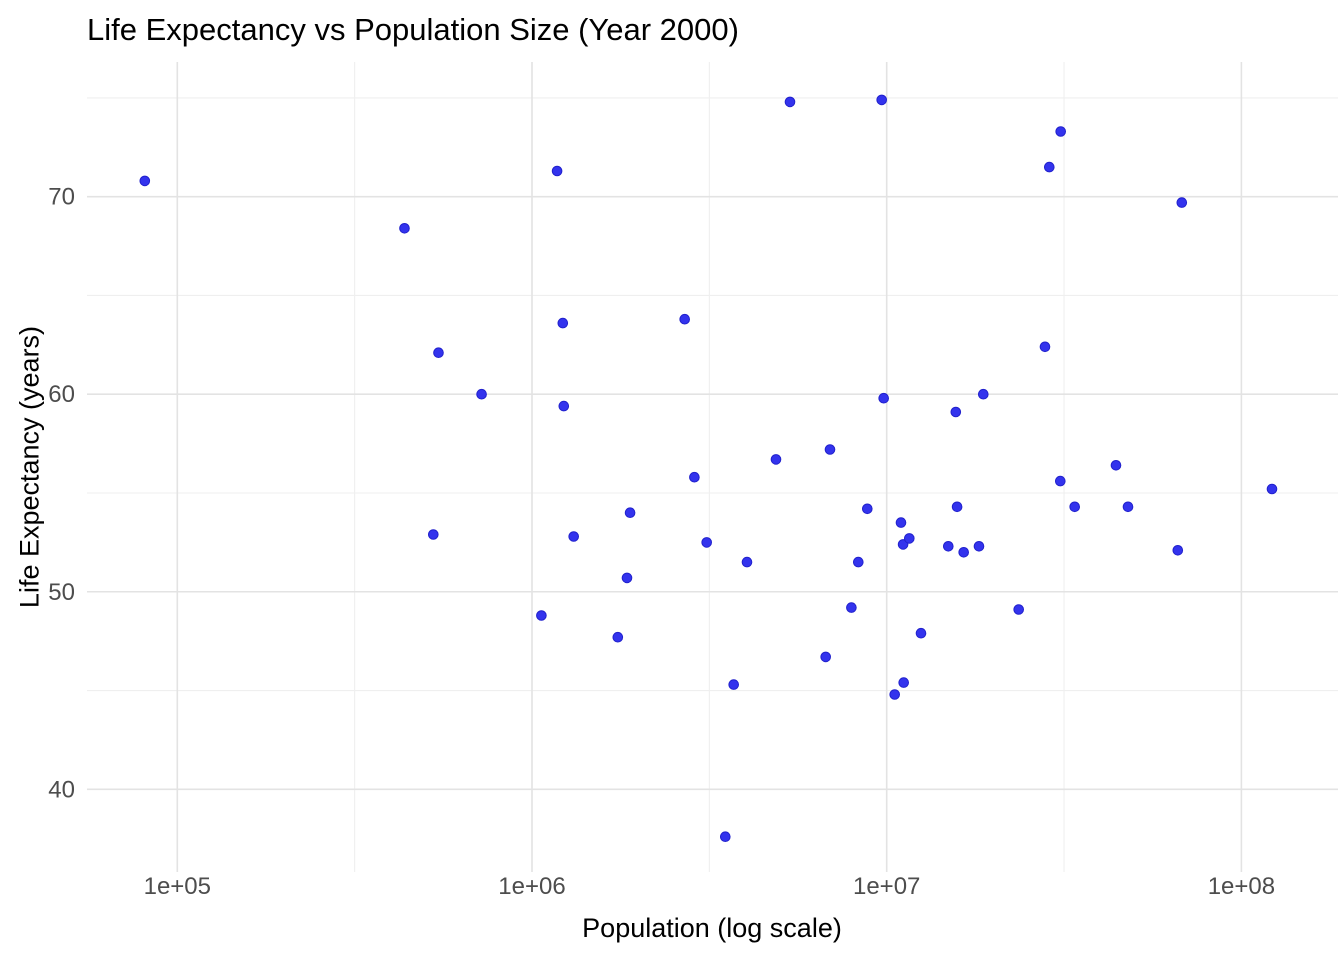 The width and height of the screenshot is (1344, 960). Describe the element at coordinates (29, 467) in the screenshot. I see `y-axis-title: Life Expectancy (years)` at that location.